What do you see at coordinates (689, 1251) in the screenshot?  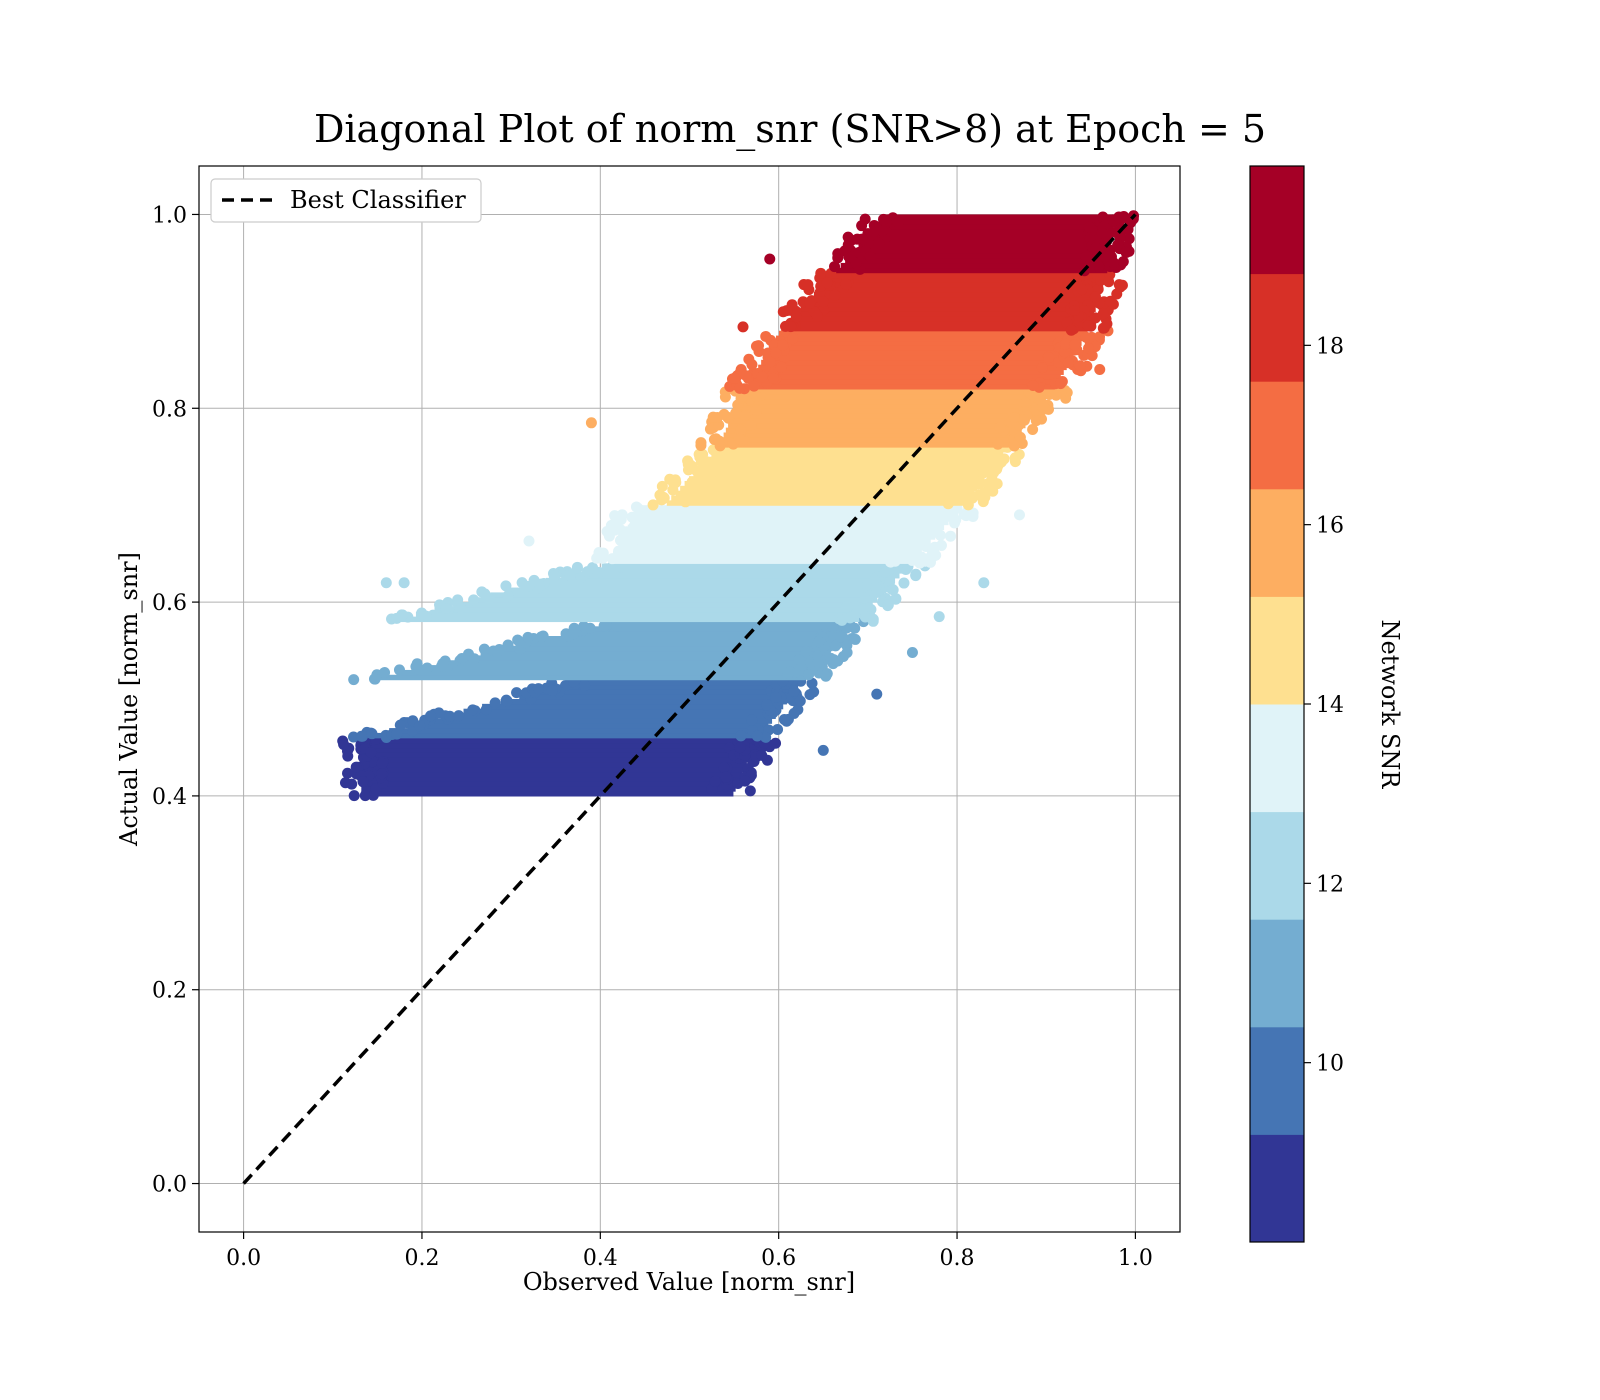 I see `x-axis-ticks: 0.0 0.2 0.4 0.6 0.8 1.0` at bounding box center [689, 1251].